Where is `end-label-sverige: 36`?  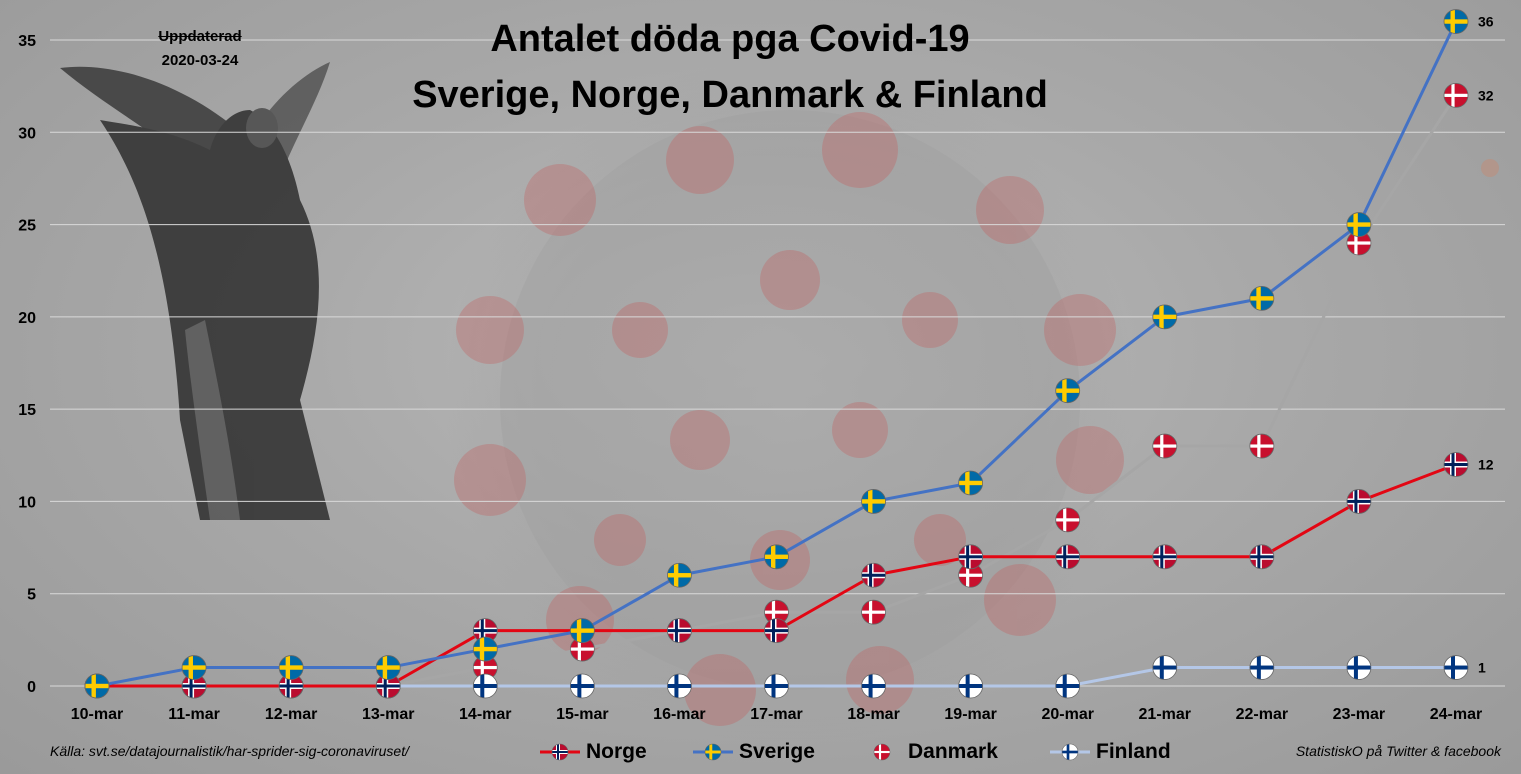 end-label-sverige: 36 is located at coordinates (1486, 22).